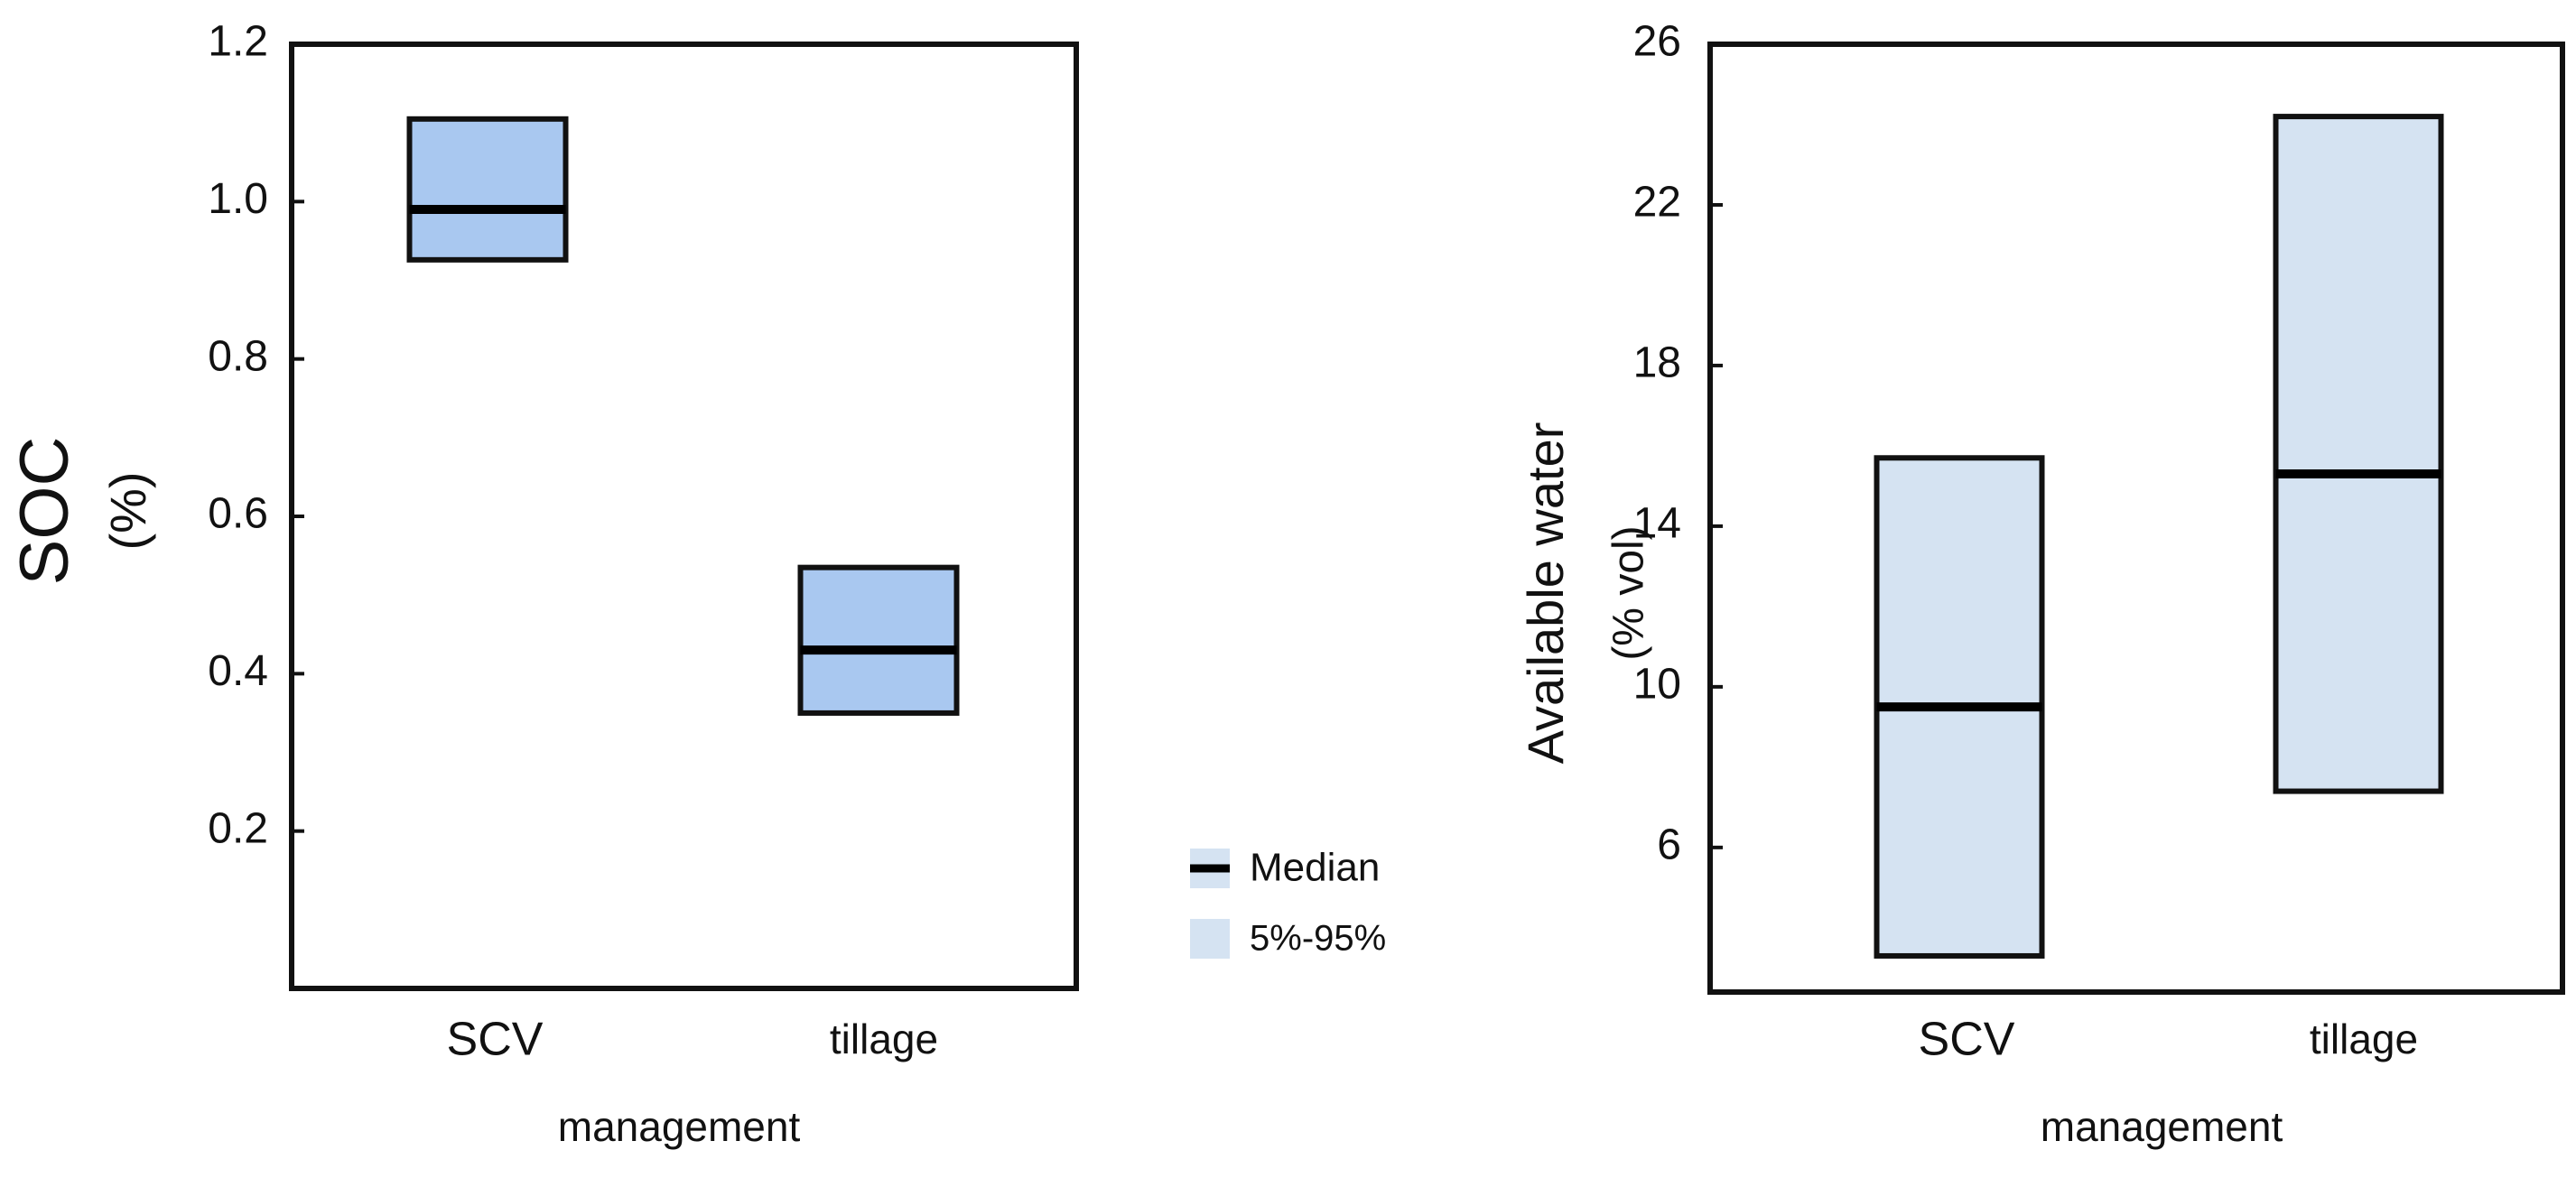 Image resolution: width=2576 pixels, height=1178 pixels. Describe the element at coordinates (1657, 685) in the screenshot. I see `y-tick-label: 10` at that location.